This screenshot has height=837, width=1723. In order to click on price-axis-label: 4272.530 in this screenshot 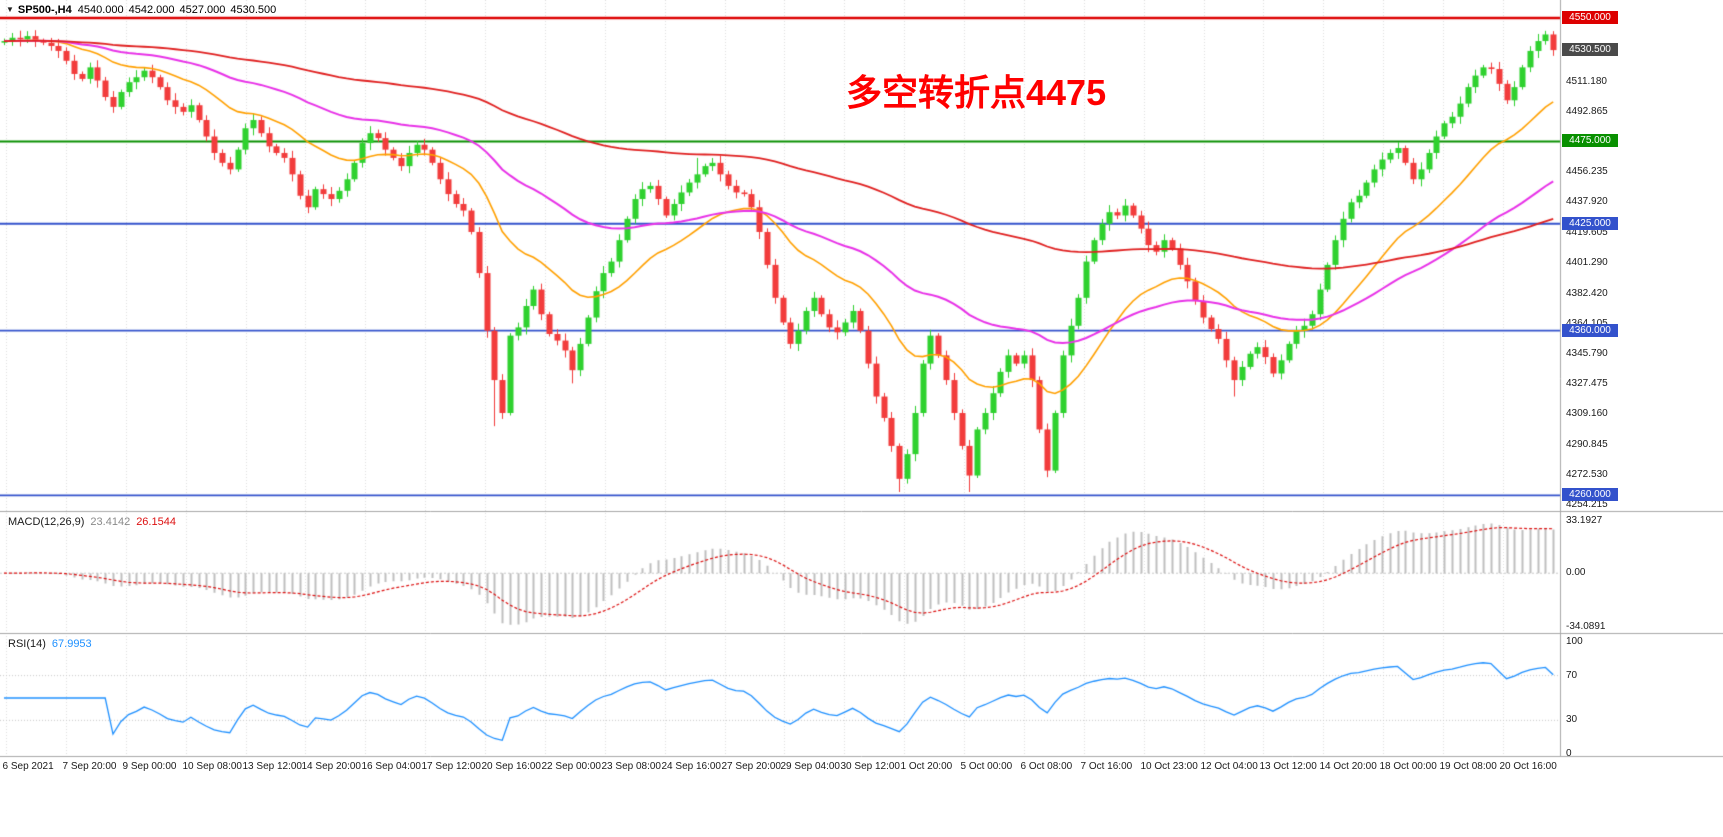, I will do `click(1587, 474)`.